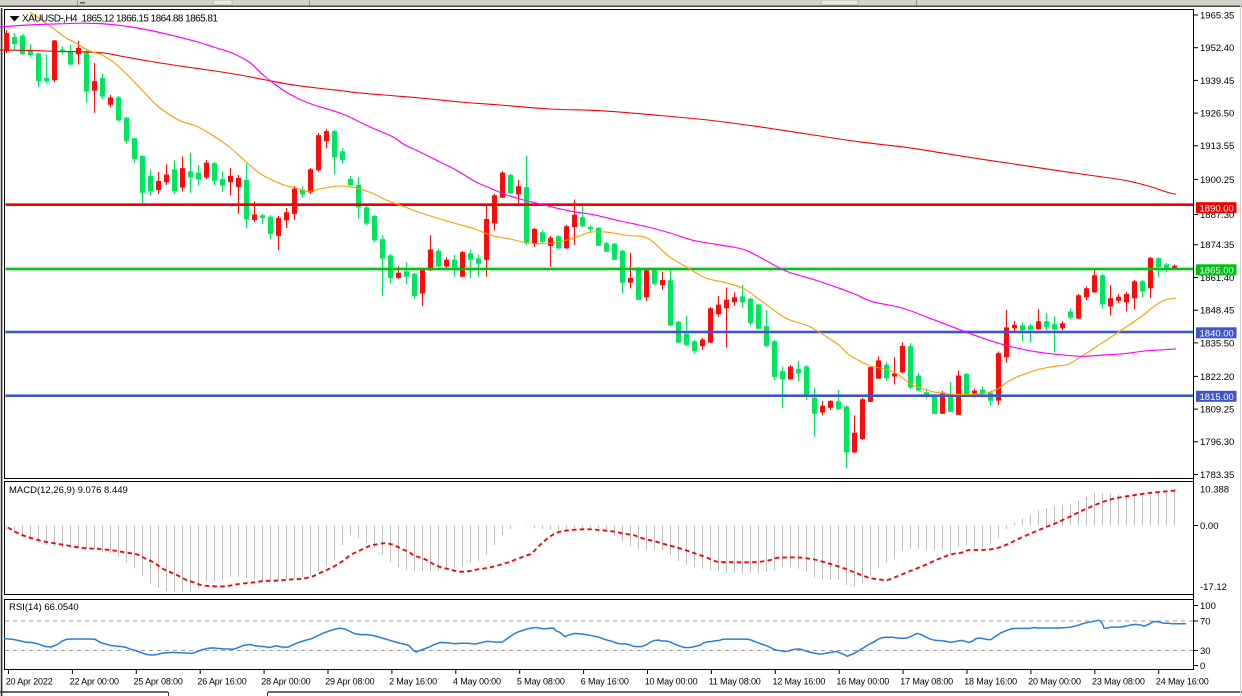  I want to click on svg-text: 22 Apr 00:00, so click(94, 682).